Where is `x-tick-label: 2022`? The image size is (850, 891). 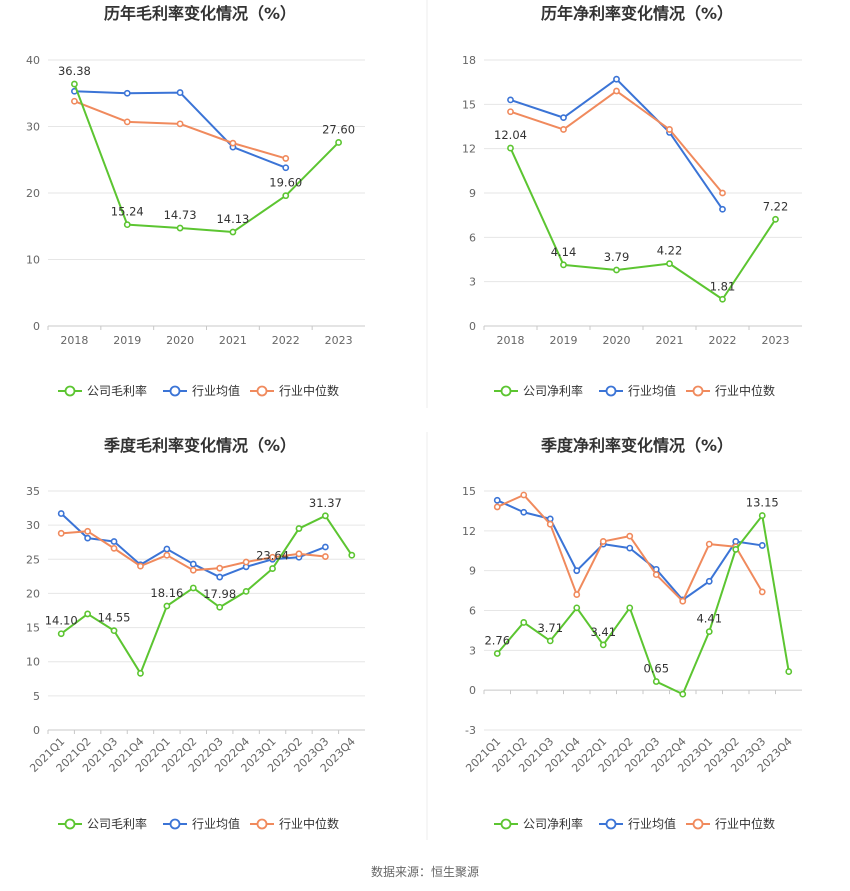
x-tick-label: 2022 is located at coordinates (723, 340).